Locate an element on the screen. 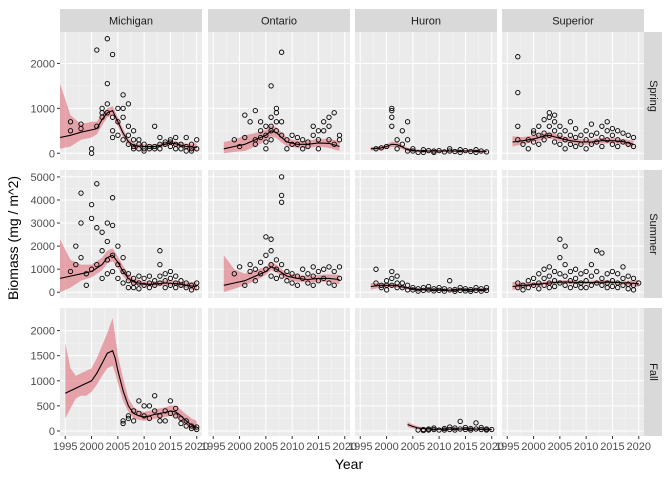 The height and width of the screenshot is (480, 672). column-strip is located at coordinates (279, 20).